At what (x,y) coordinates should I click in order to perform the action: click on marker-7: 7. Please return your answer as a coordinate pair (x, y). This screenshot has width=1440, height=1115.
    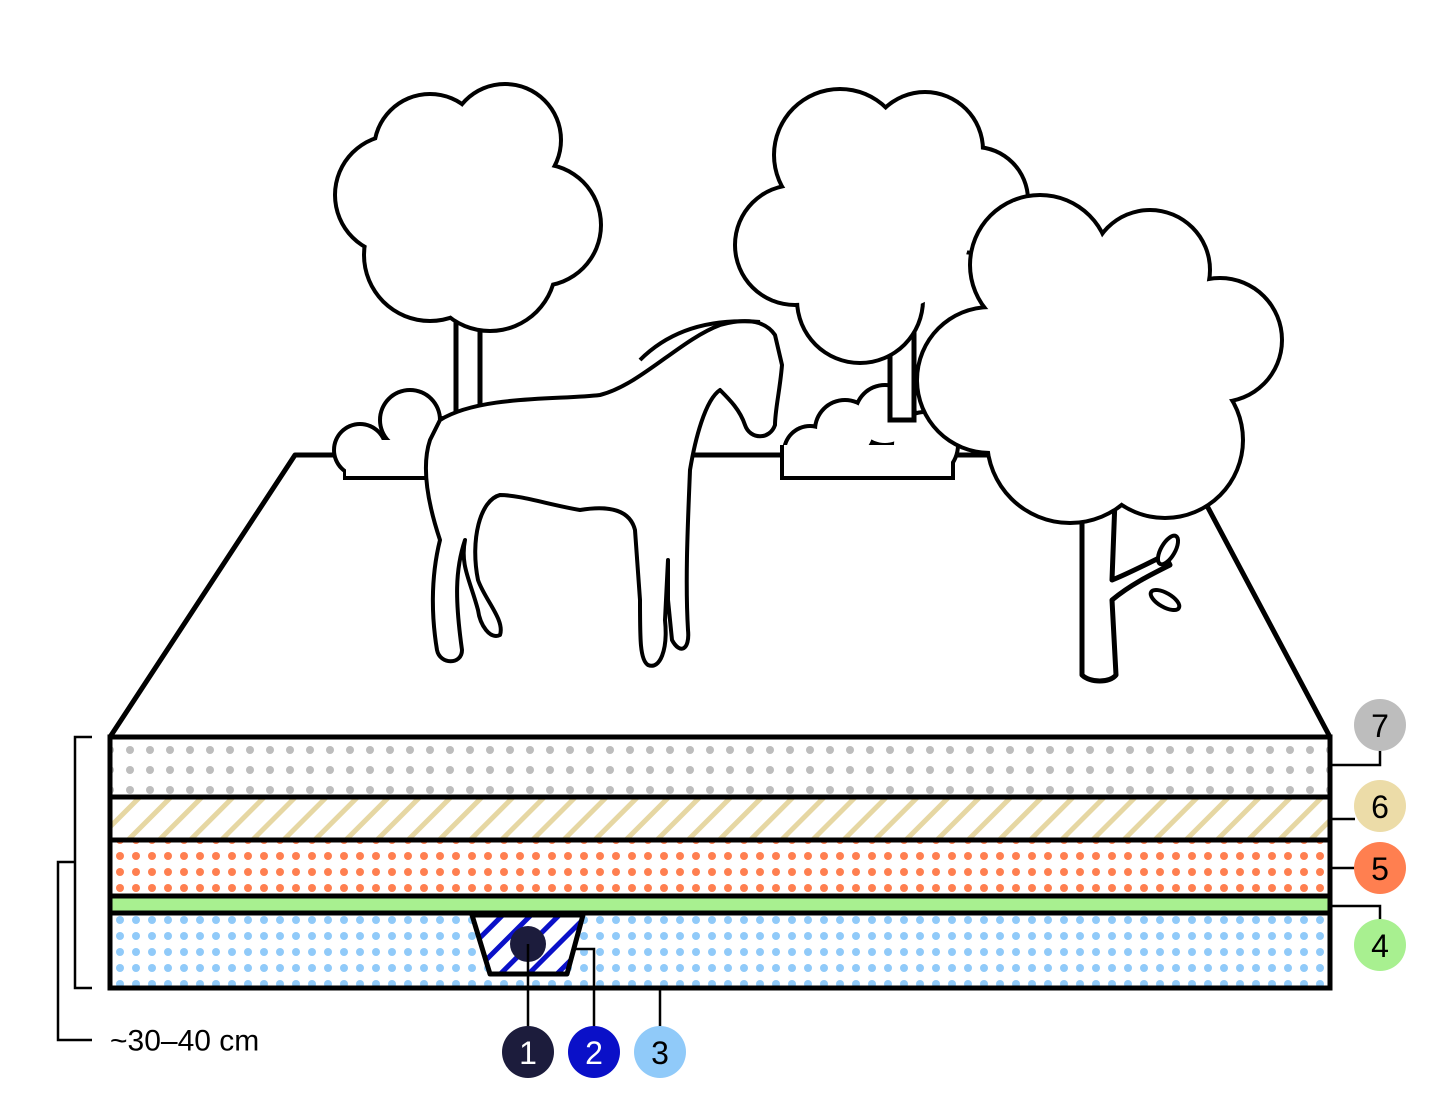
    Looking at the image, I should click on (1380, 725).